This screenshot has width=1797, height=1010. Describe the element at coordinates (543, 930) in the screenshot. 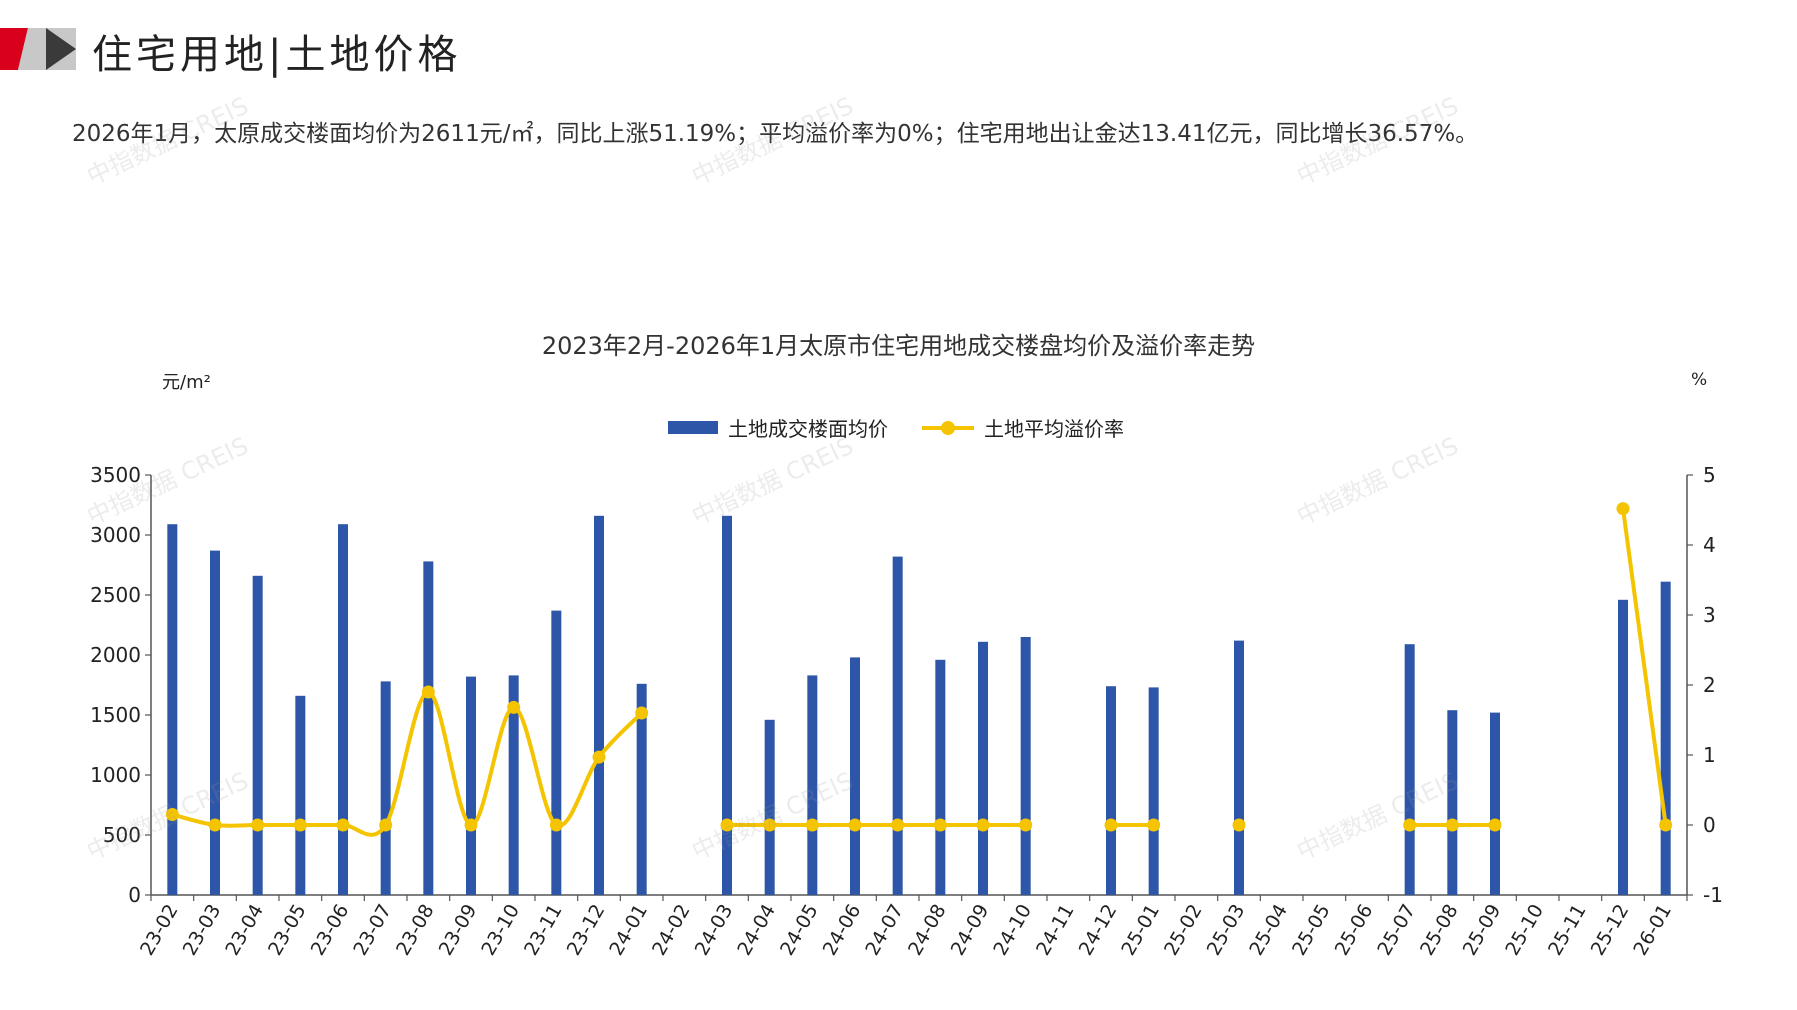

I see `x-tick-label: 23-11` at that location.